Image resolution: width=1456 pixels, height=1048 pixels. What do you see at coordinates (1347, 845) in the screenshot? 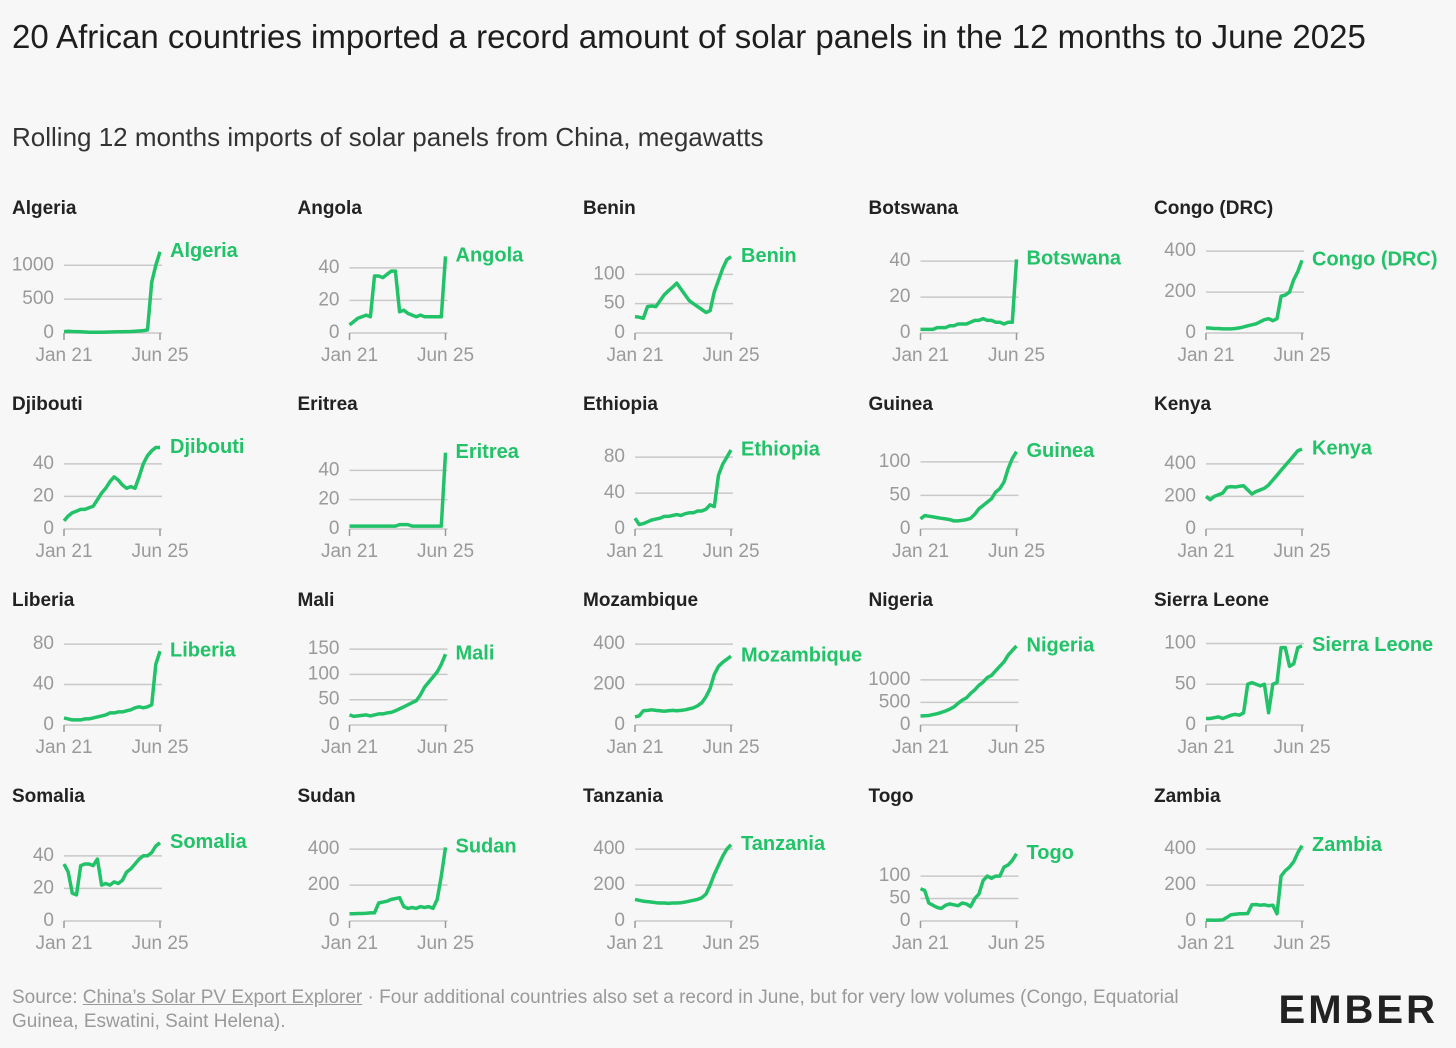
I see `series-label: Zambia` at bounding box center [1347, 845].